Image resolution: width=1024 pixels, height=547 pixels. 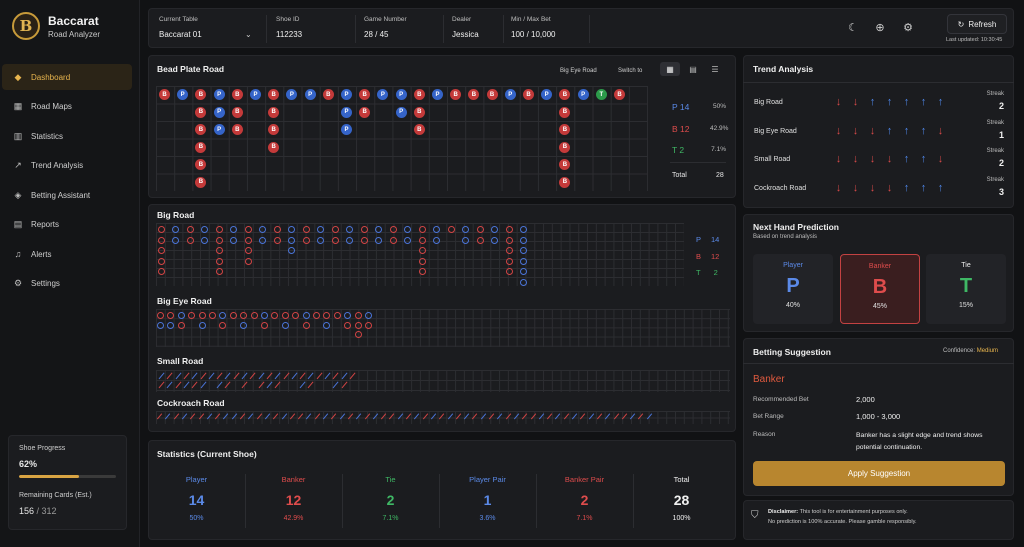 What do you see at coordinates (289, 27) in the screenshot?
I see `shoe-id: Shoe ID 112233` at bounding box center [289, 27].